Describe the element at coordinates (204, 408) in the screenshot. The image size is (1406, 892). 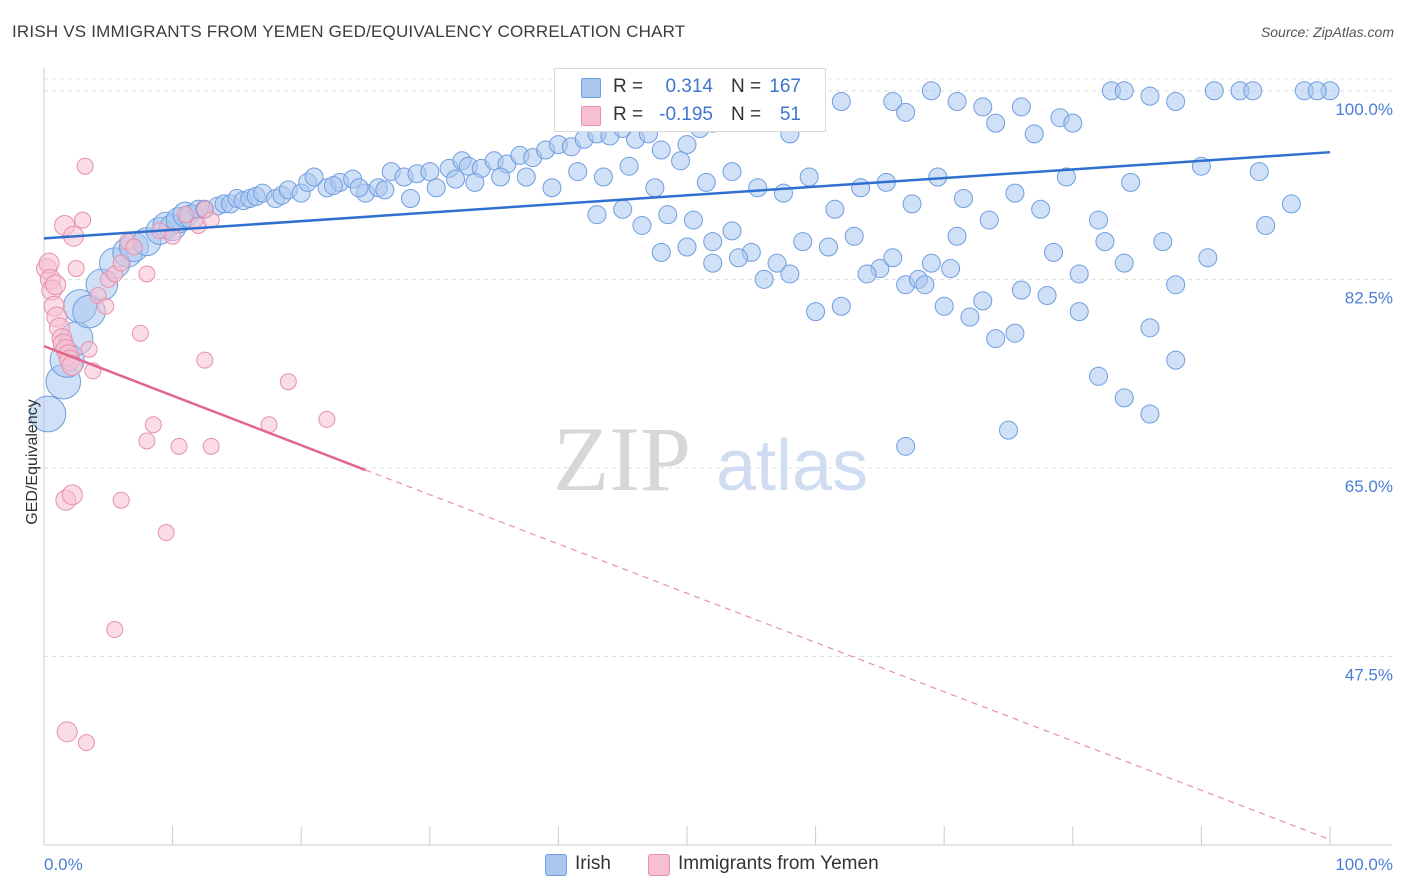
I see `trend-line-yemen` at that location.